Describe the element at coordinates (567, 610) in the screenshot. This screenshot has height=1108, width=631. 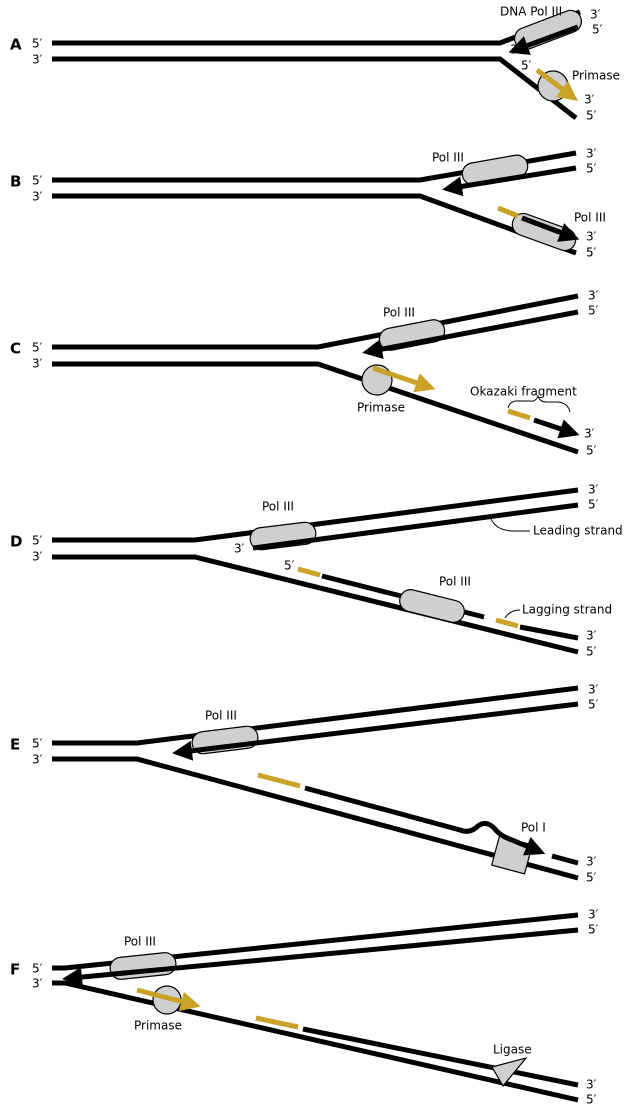
I see `annotation: Lagging strand` at that location.